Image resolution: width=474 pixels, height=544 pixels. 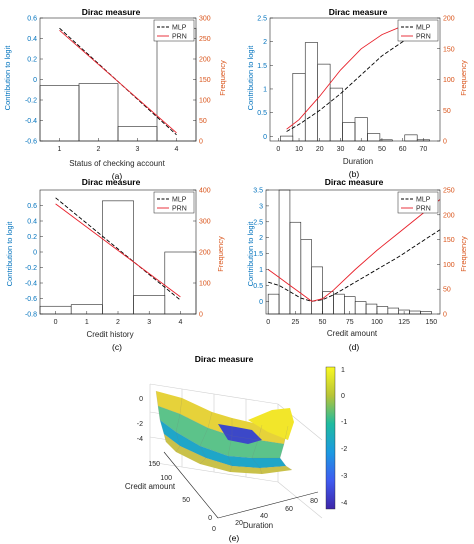 I want to click on panel-c-label: (c), so click(x=117, y=347).